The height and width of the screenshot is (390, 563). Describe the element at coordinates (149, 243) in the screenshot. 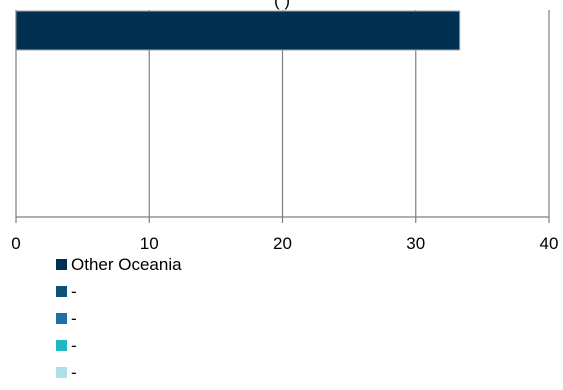

I see `x-tick-label: 10` at that location.